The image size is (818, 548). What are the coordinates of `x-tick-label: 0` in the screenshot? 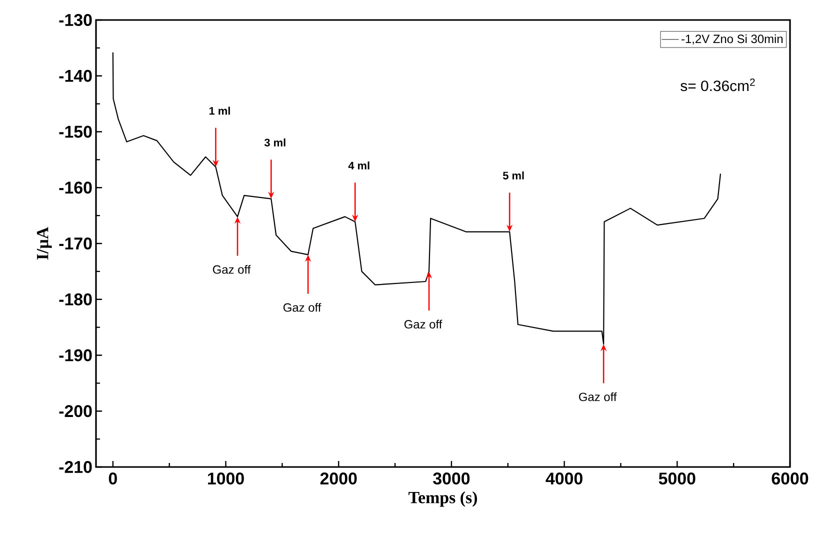 It's located at (112, 478).